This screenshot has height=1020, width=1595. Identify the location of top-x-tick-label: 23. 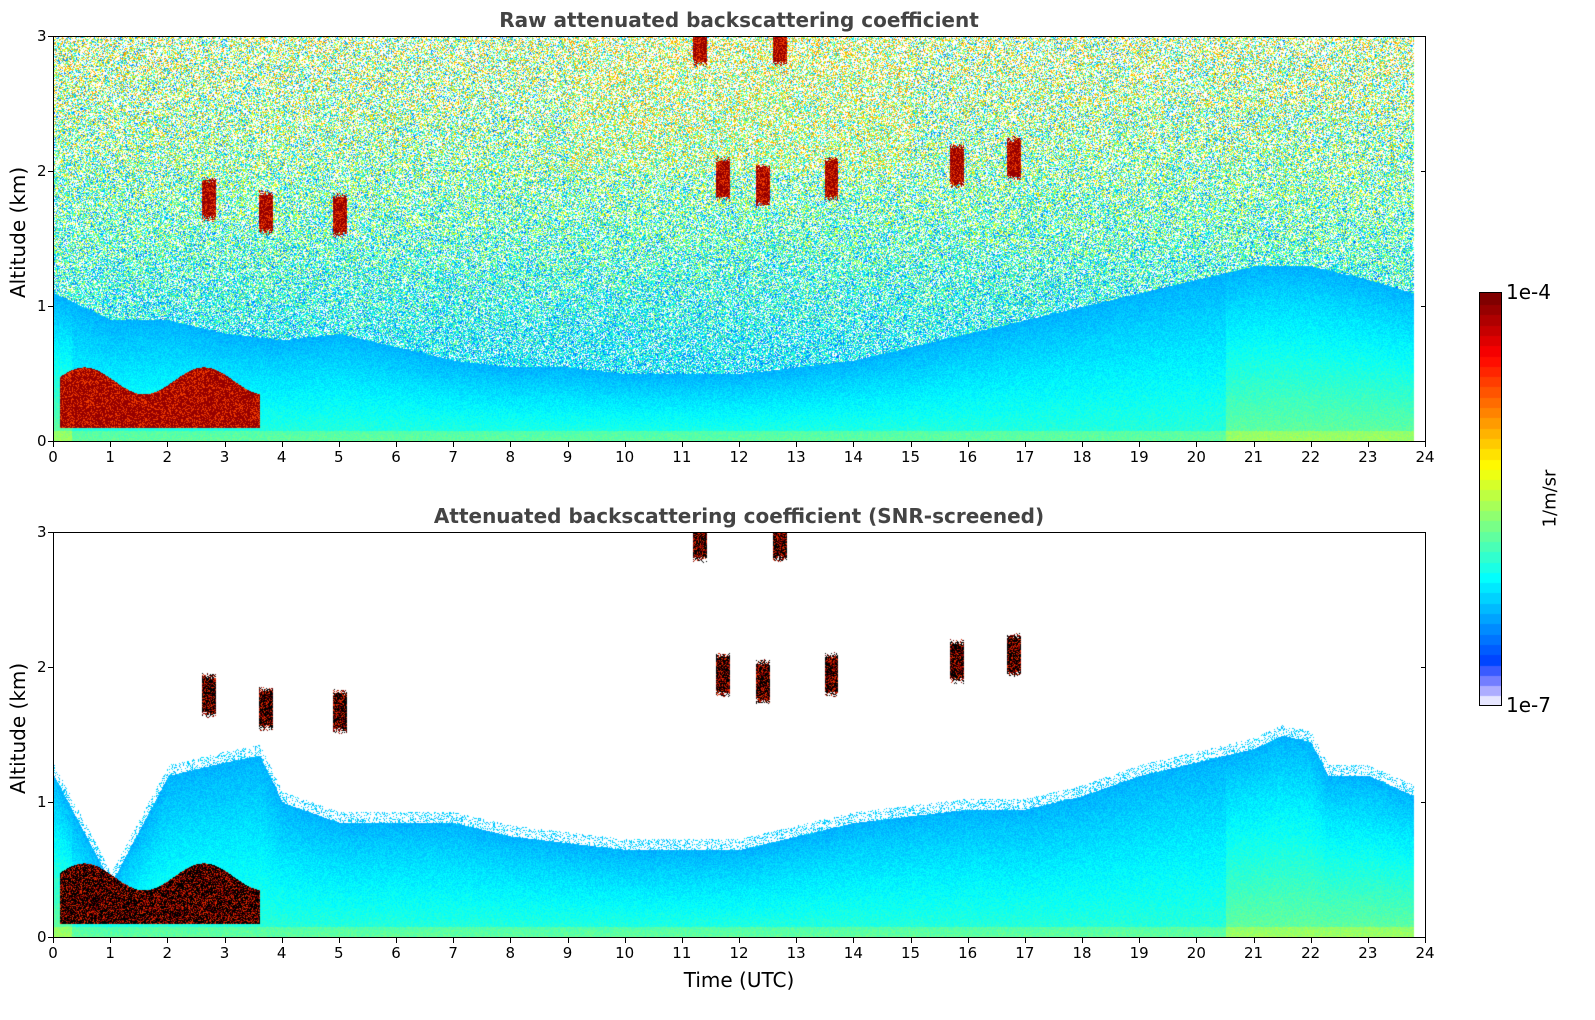
(1368, 457).